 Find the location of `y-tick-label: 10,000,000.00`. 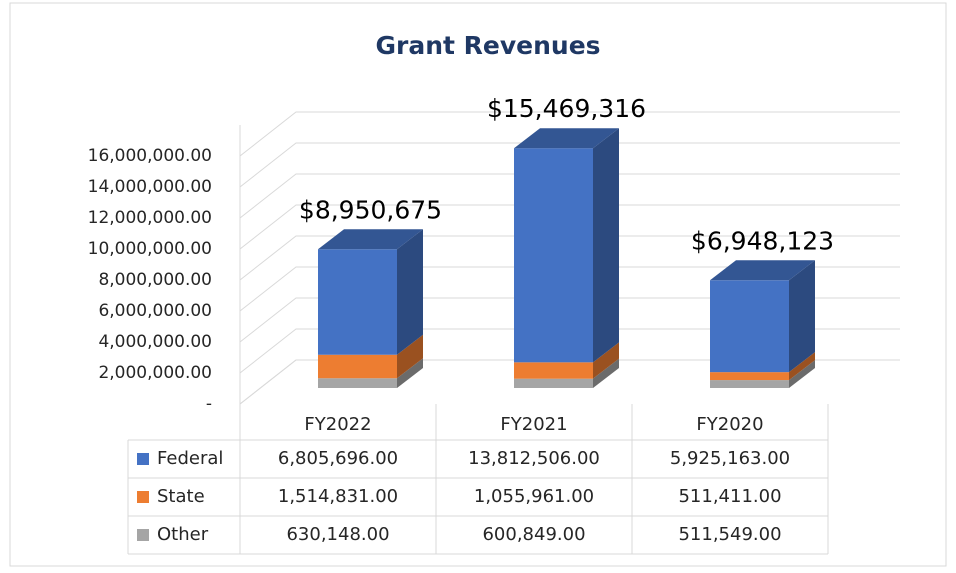

y-tick-label: 10,000,000.00 is located at coordinates (150, 249).